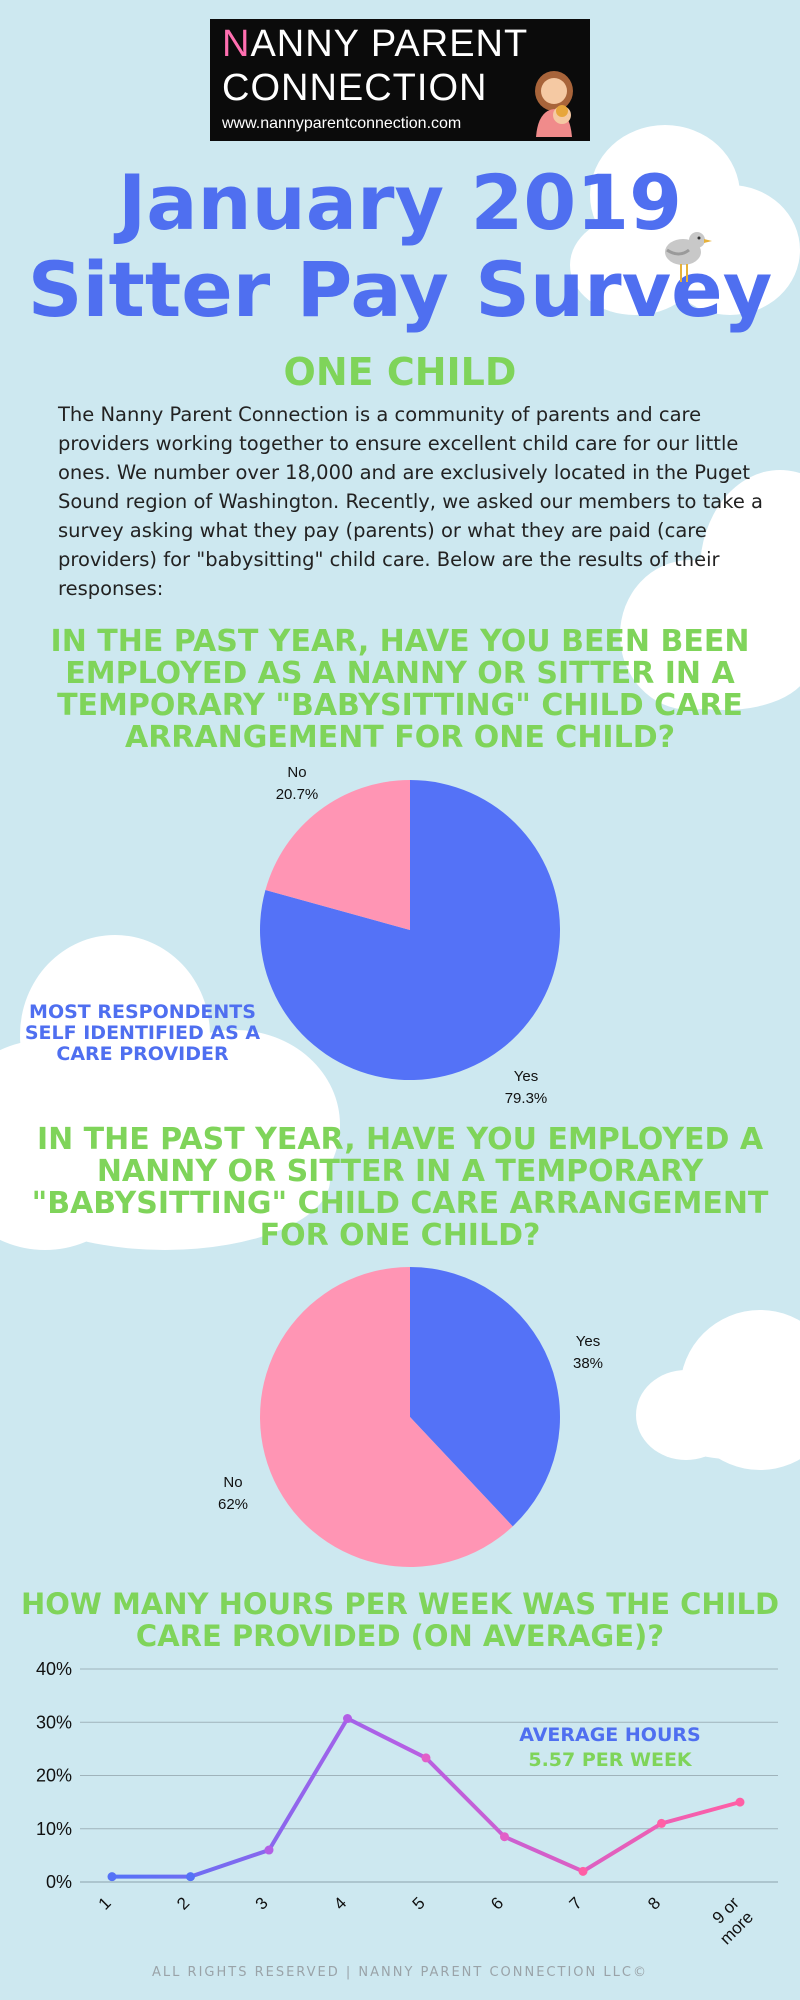 The height and width of the screenshot is (2000, 800). What do you see at coordinates (54, 1722) in the screenshot?
I see `y-tick-label: 30%` at bounding box center [54, 1722].